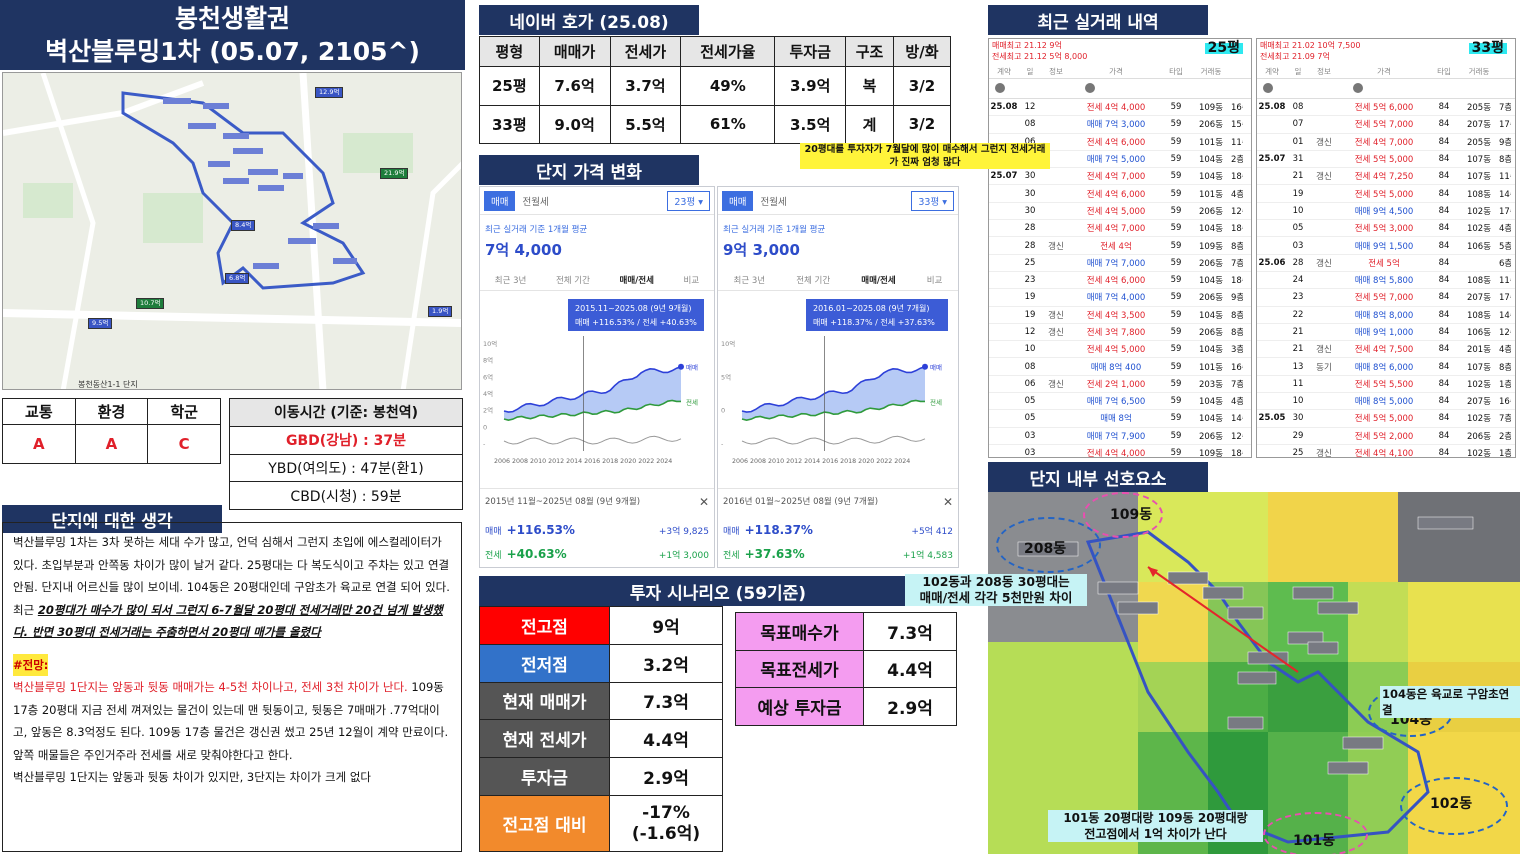 This screenshot has width=1520, height=855. Describe the element at coordinates (1505, 333) in the screenshot. I see `tx-floor: 12층` at that location.